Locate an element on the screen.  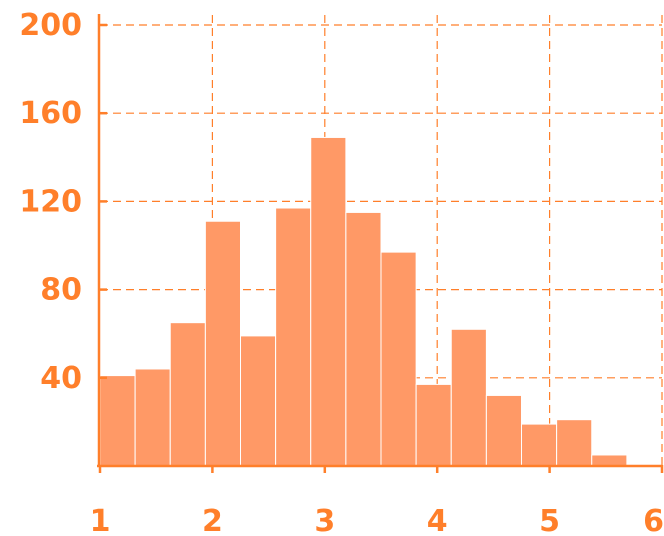
x-tick-label-1: 1 is located at coordinates (100, 520).